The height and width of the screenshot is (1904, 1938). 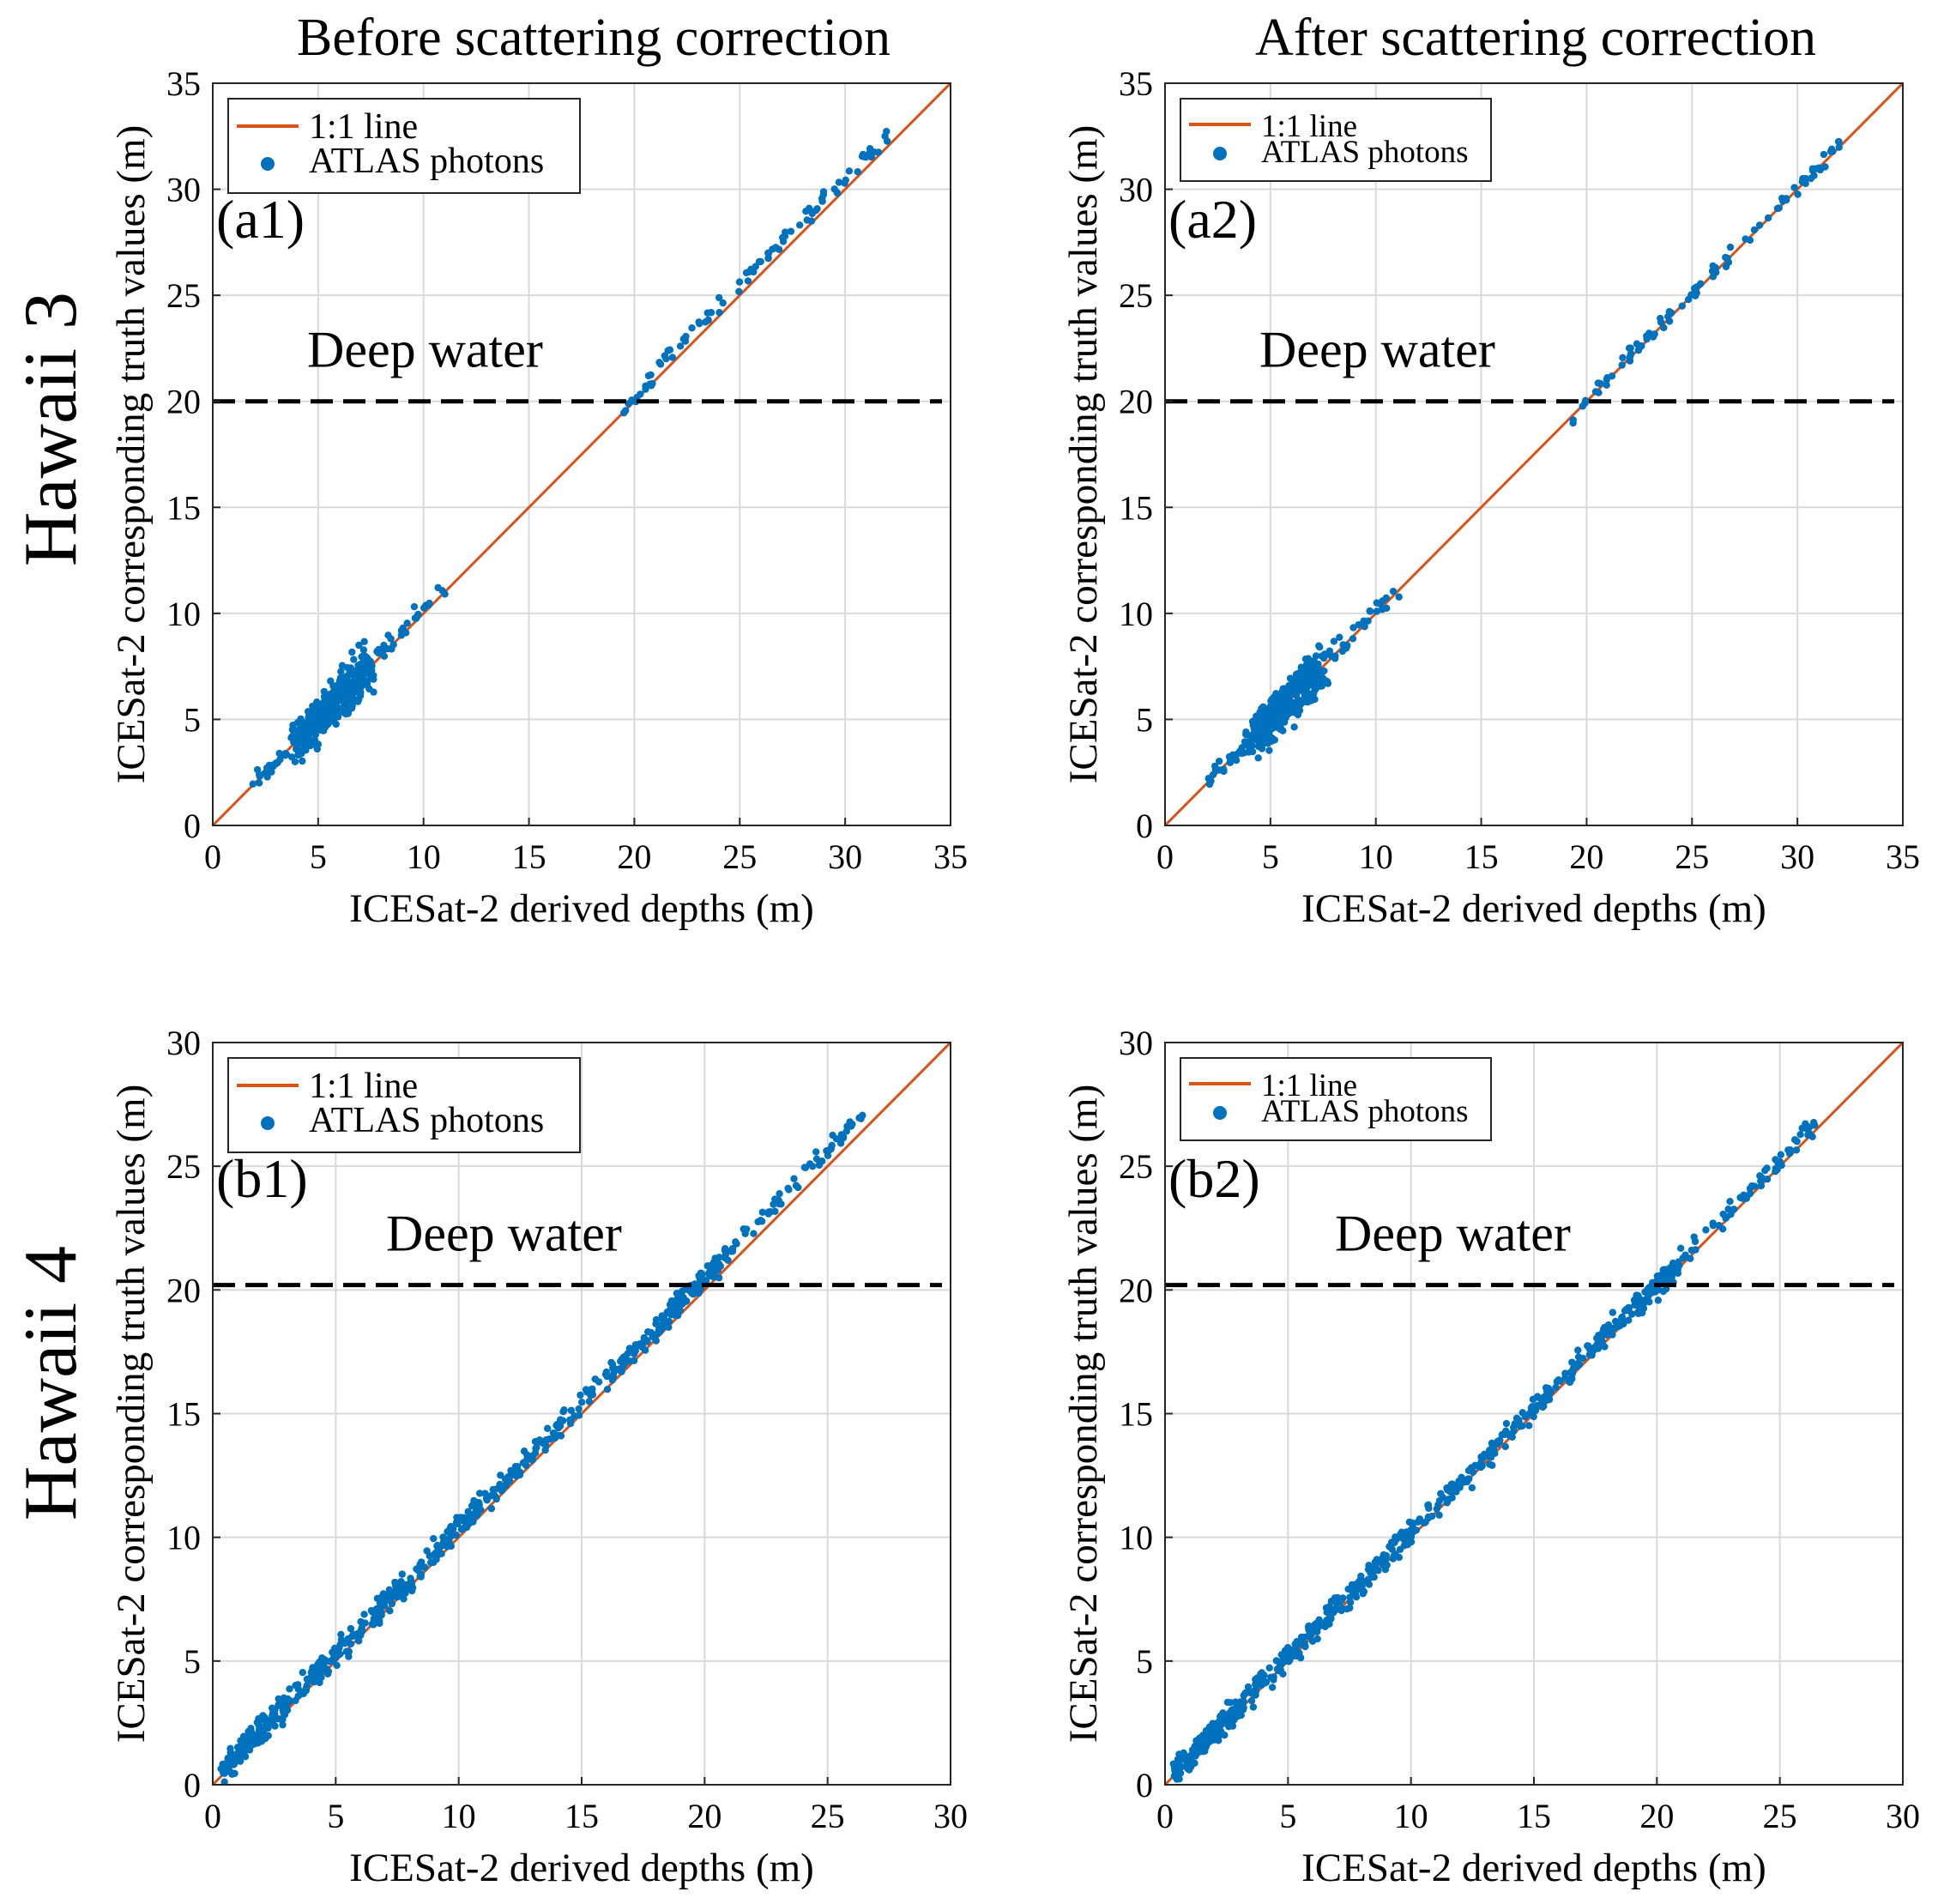 What do you see at coordinates (212, 1816) in the screenshot?
I see `x-tick-label: 0` at bounding box center [212, 1816].